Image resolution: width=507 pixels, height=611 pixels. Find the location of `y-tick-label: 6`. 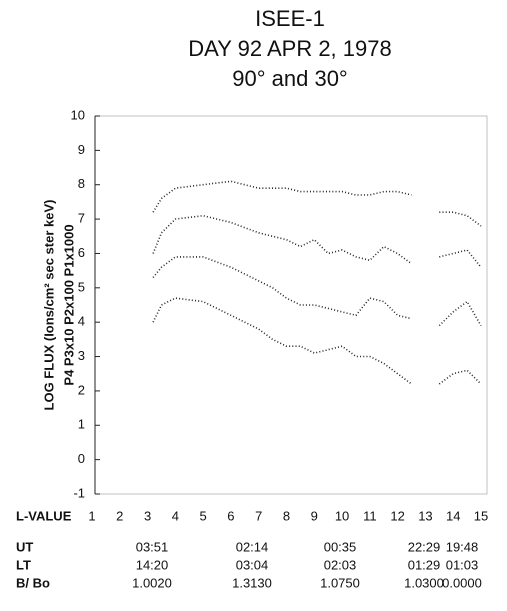

y-tick-label: 6 is located at coordinates (81, 252).